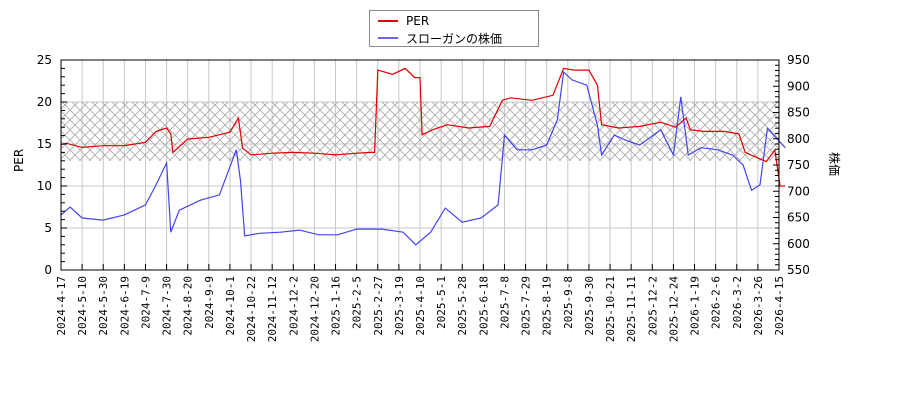  What do you see at coordinates (798, 139) in the screenshot?
I see `svg-text: 800` at bounding box center [798, 139].